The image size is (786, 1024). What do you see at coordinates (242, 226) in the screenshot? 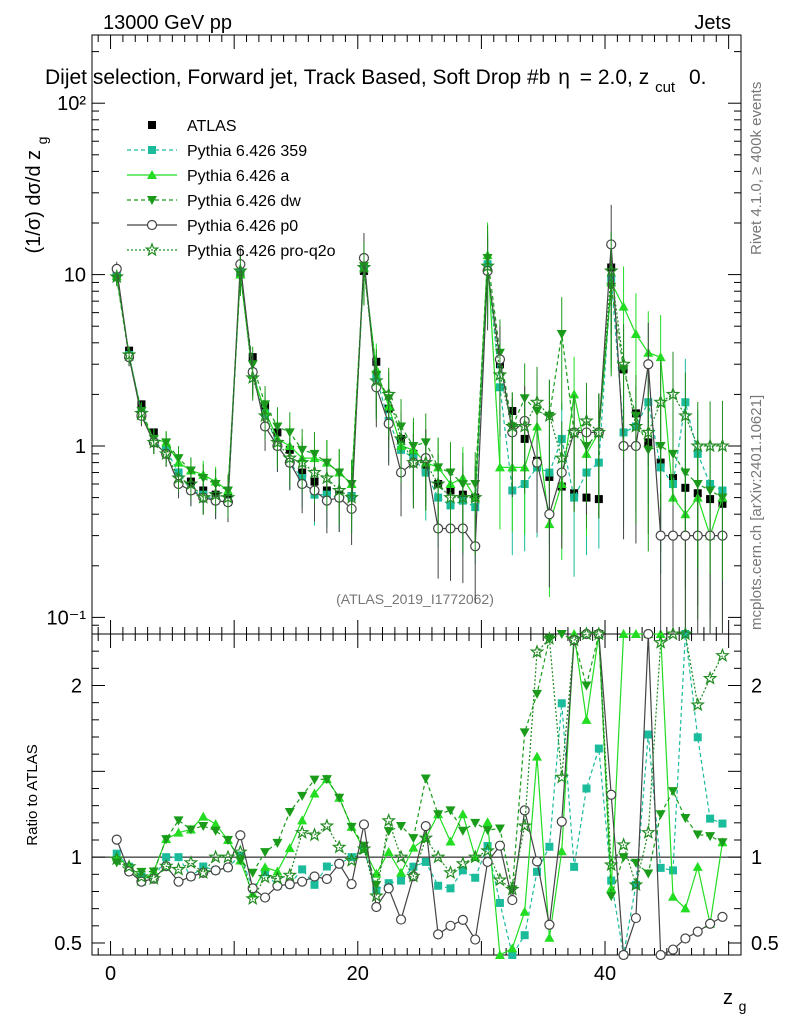
I see `legend-label: Pythia 6.426 p0` at bounding box center [242, 226].